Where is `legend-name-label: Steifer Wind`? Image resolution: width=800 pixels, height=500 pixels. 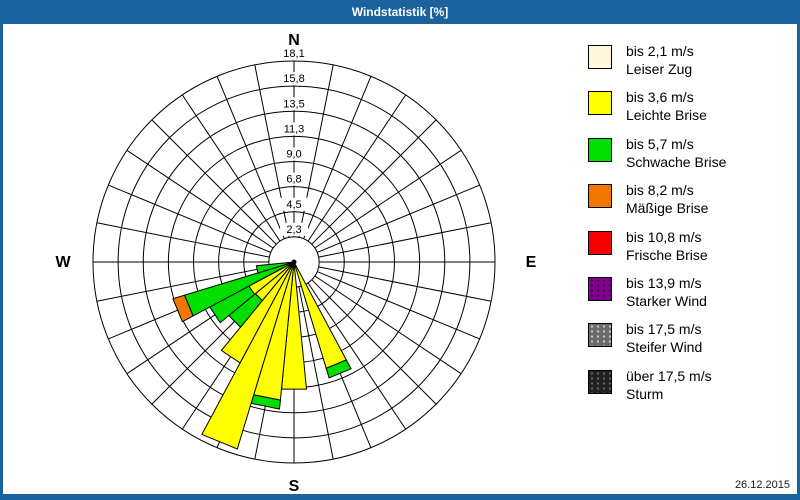 legend-name-label: Steifer Wind is located at coordinates (664, 347).